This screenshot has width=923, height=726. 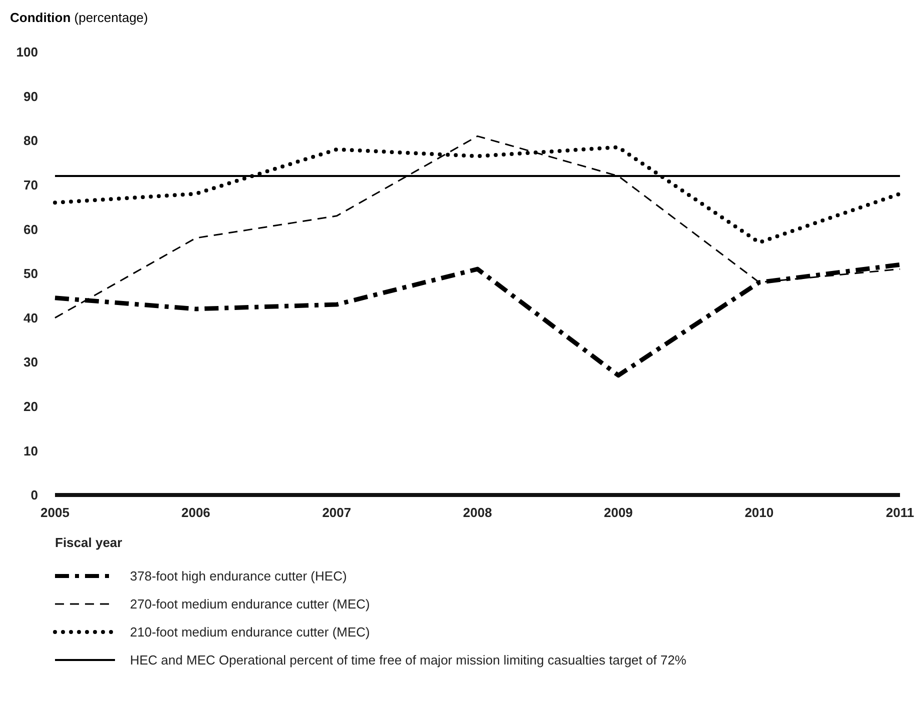 I want to click on x-tick-label: 2007, so click(x=337, y=512).